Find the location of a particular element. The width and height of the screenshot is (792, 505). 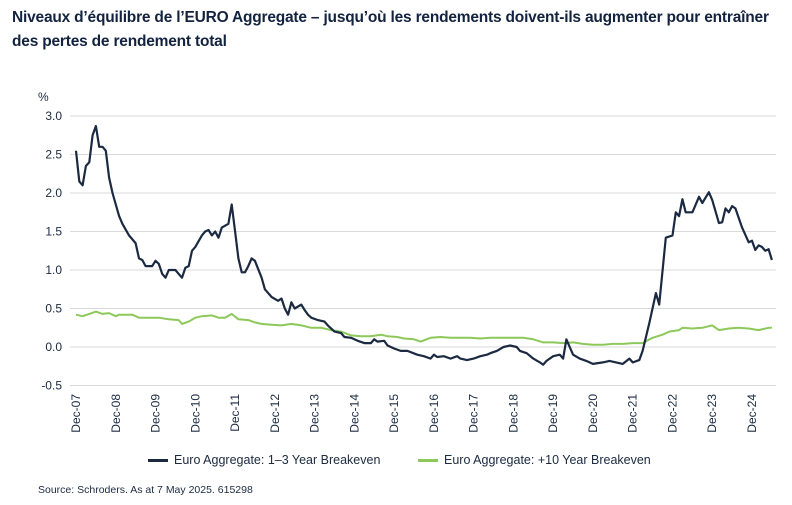

x-tick-label: Dec-09 is located at coordinates (156, 413).